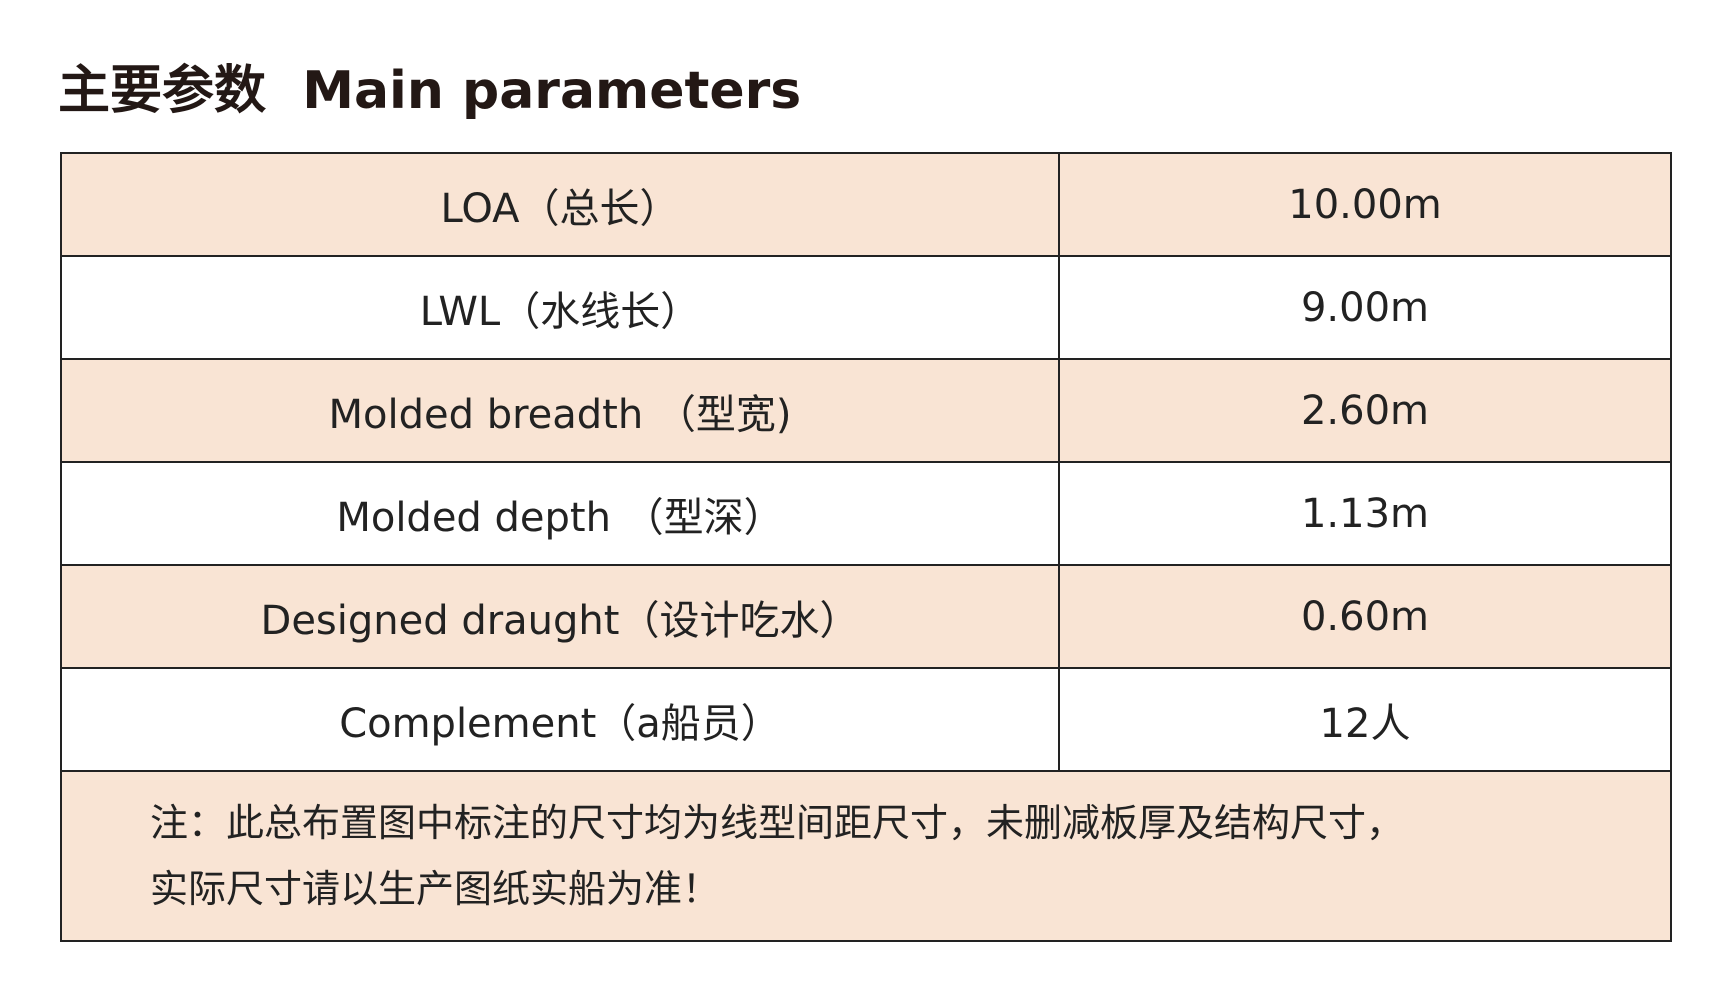 The image size is (1724, 1005). Describe the element at coordinates (560, 410) in the screenshot. I see `parameter-name: Molded breadth （型宽)` at that location.